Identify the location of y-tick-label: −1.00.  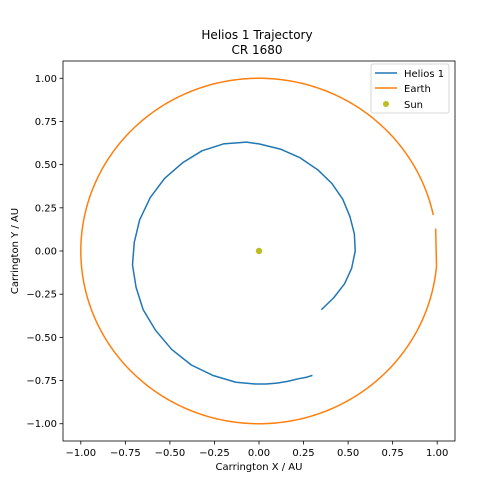
(41, 424).